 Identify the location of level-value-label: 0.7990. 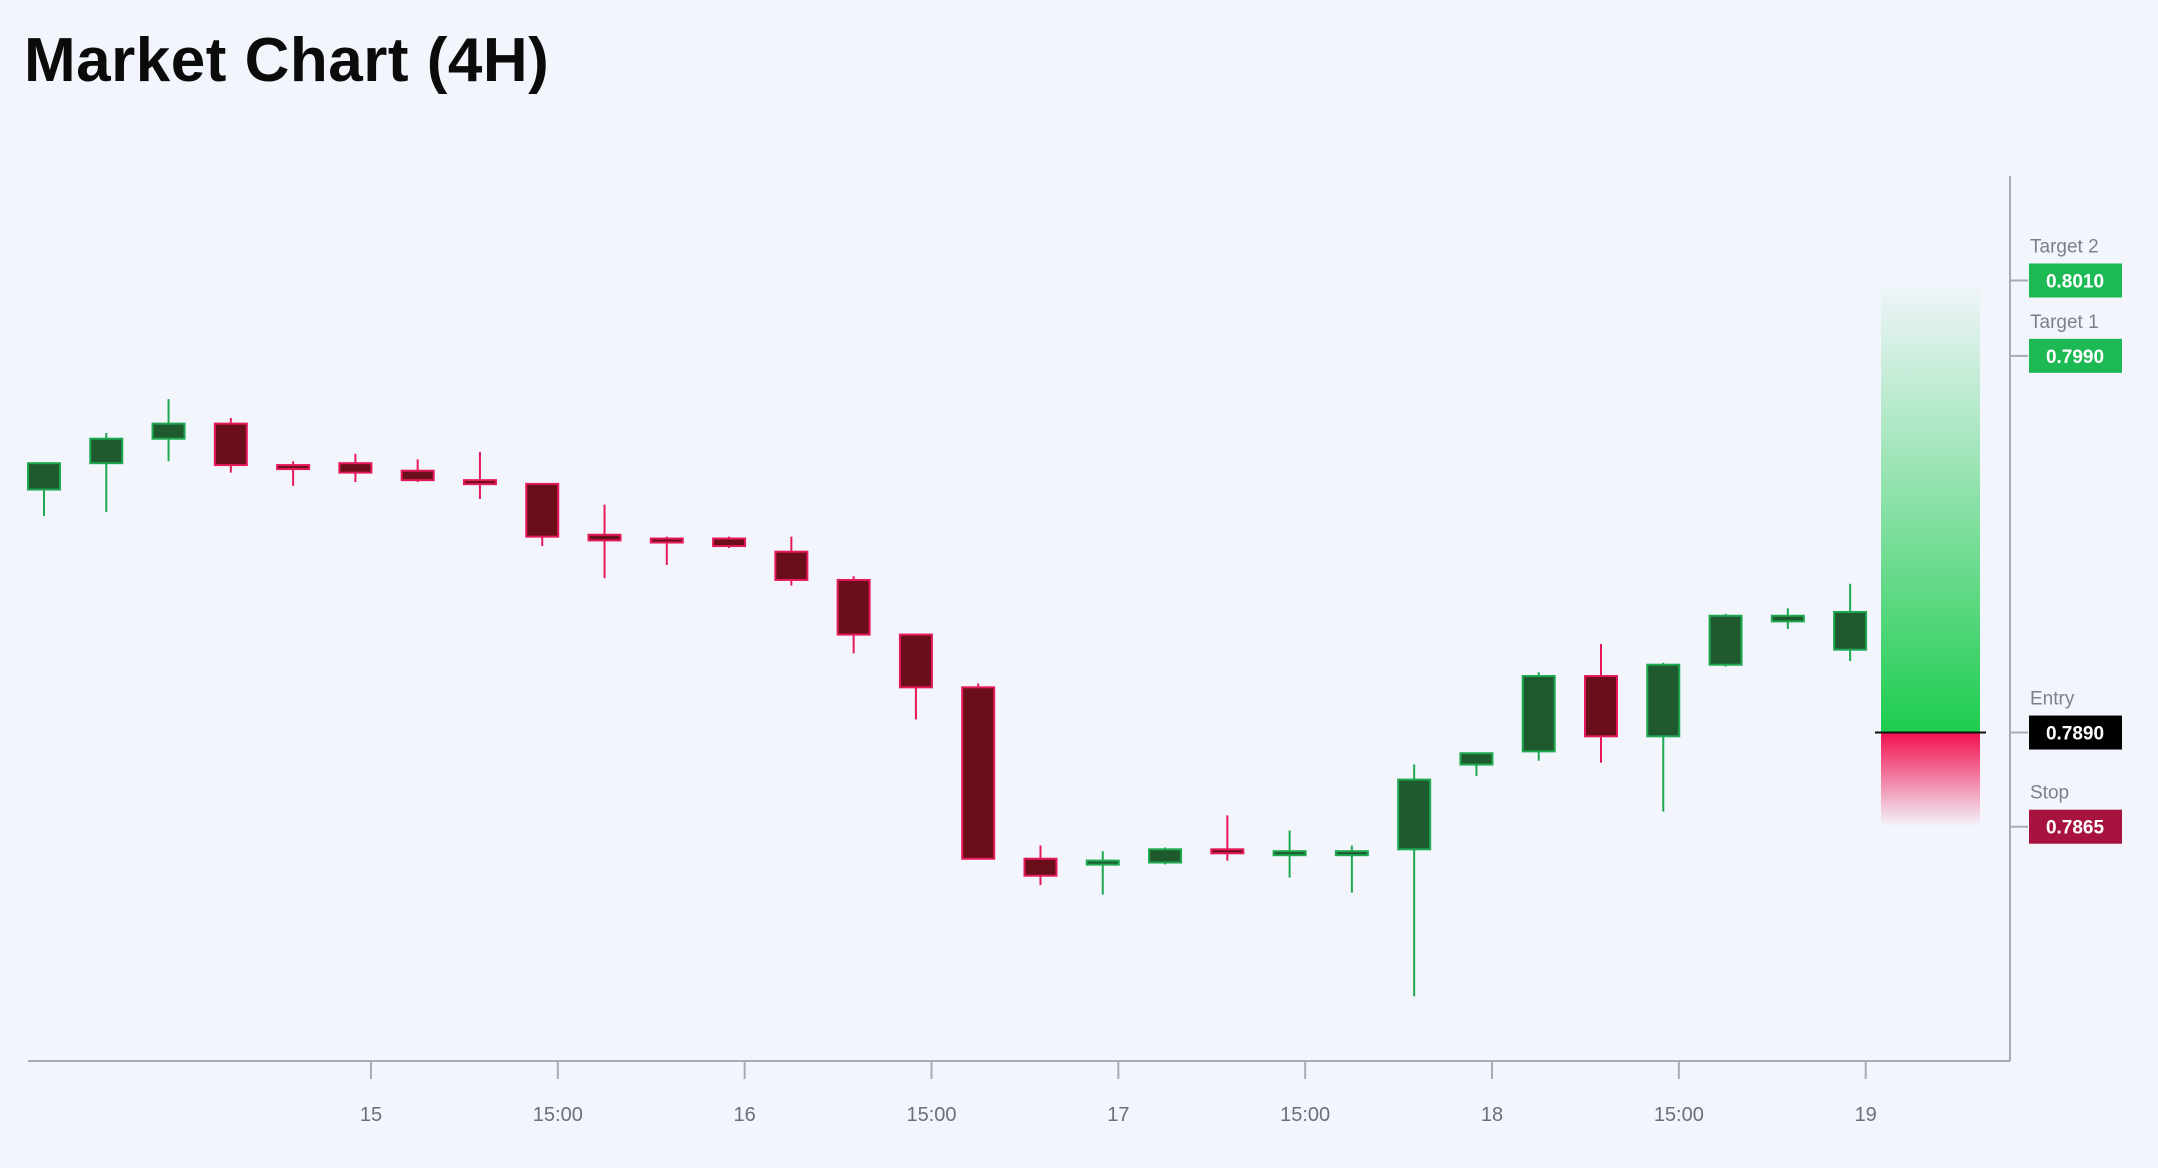
(2075, 357).